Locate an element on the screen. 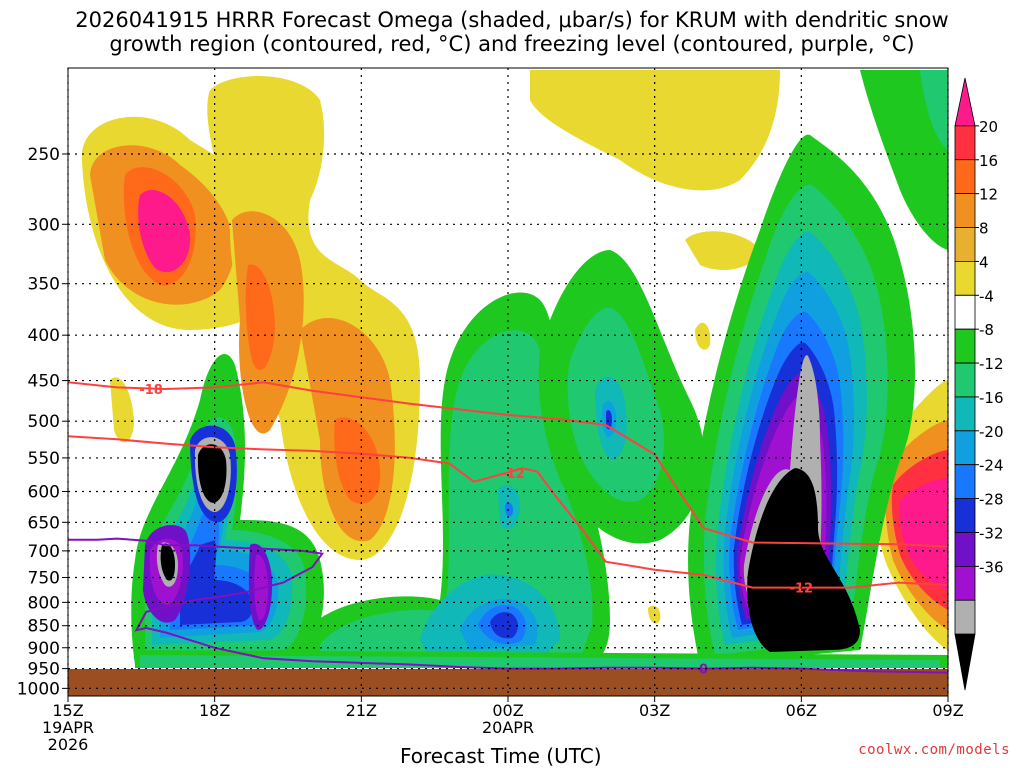 Image resolution: width=1024 pixels, height=768 pixels. y-tick-label: 700 is located at coordinates (44, 552).